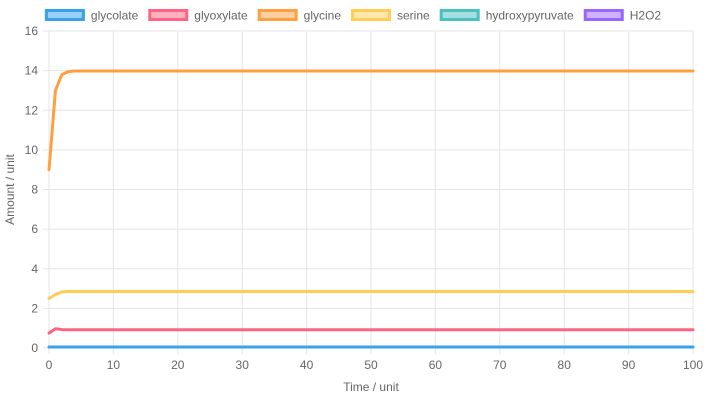 The height and width of the screenshot is (405, 706). What do you see at coordinates (371, 387) in the screenshot?
I see `x-axis-label: Time / unit` at bounding box center [371, 387].